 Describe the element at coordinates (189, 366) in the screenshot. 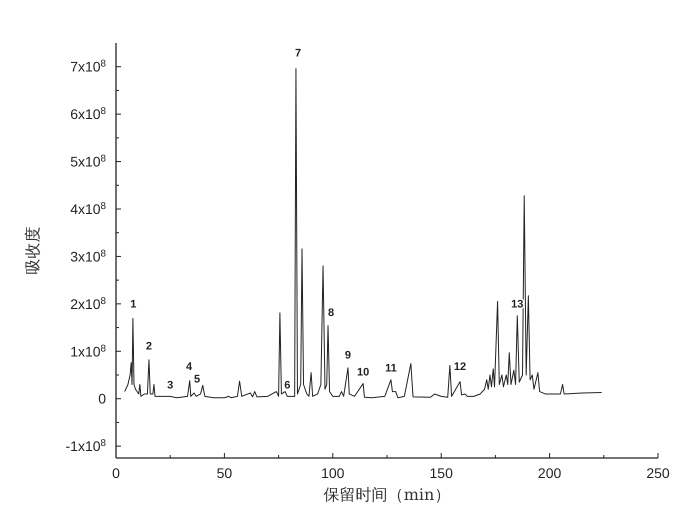

I see `annotation: 4` at that location.